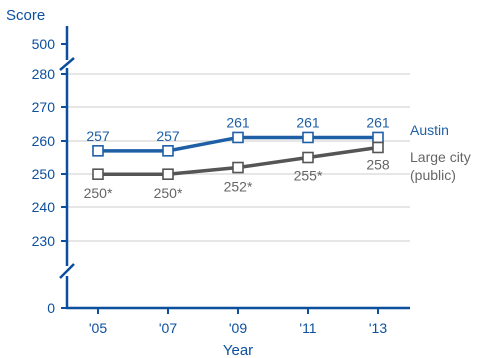 Image resolution: width=489 pixels, height=358 pixels. I want to click on data-label: 252*, so click(238, 187).